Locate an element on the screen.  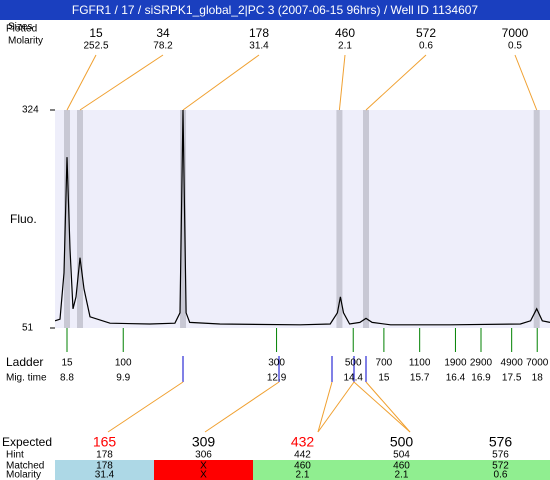
peak-size: 460 is located at coordinates (345, 33).